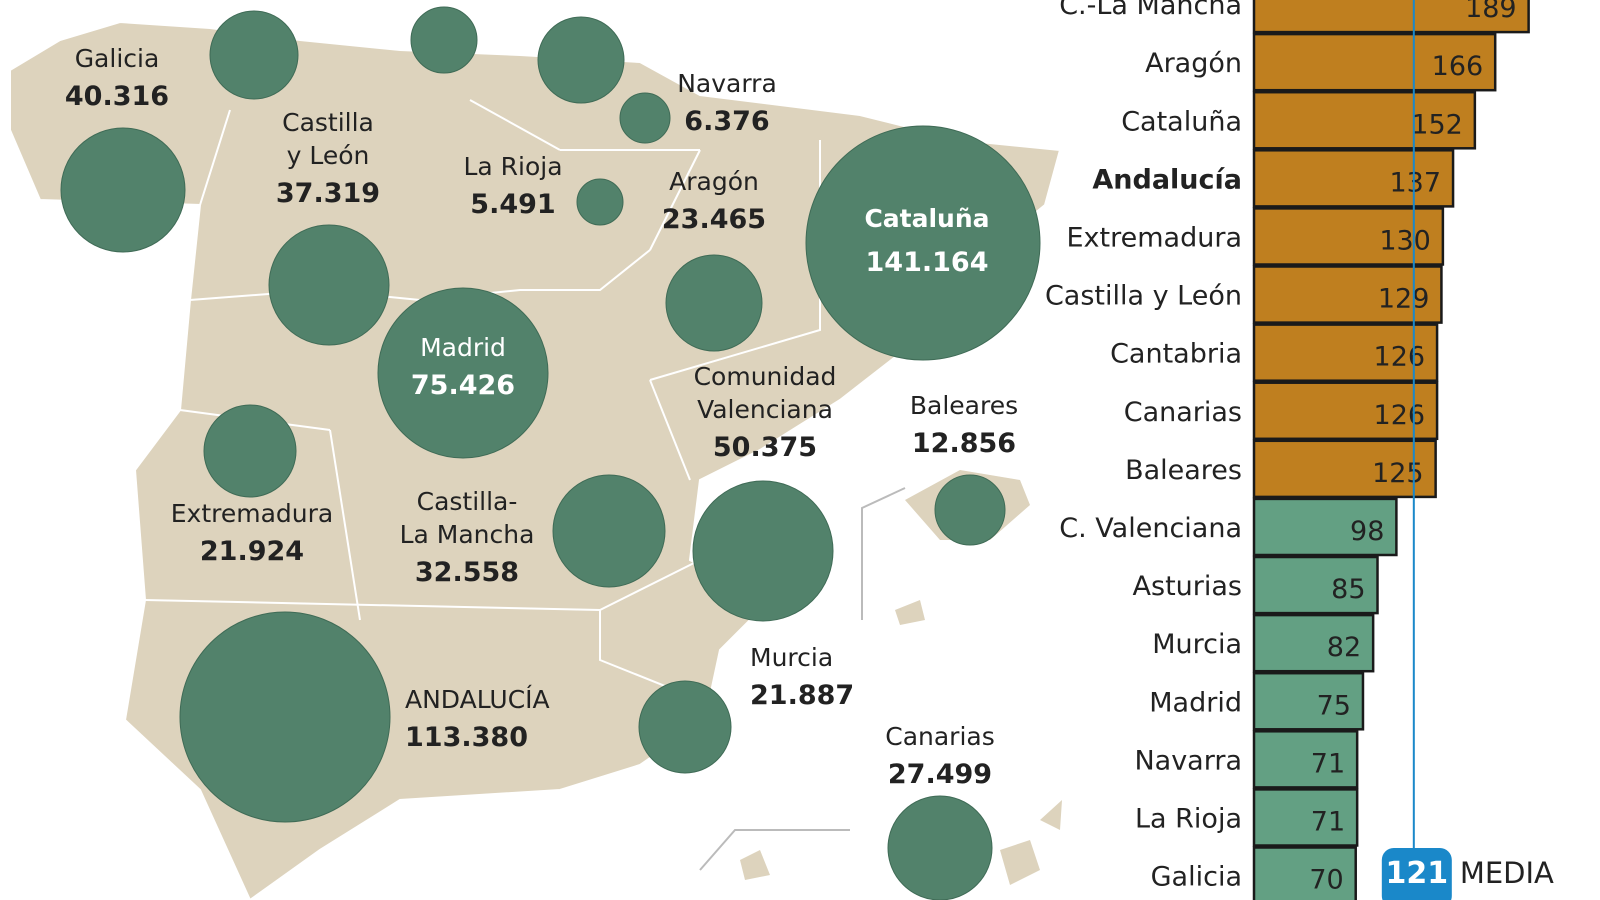 Image resolution: width=1600 pixels, height=900 pixels. Describe the element at coordinates (1308, 701) in the screenshot. I see `bar-madrid` at that location.